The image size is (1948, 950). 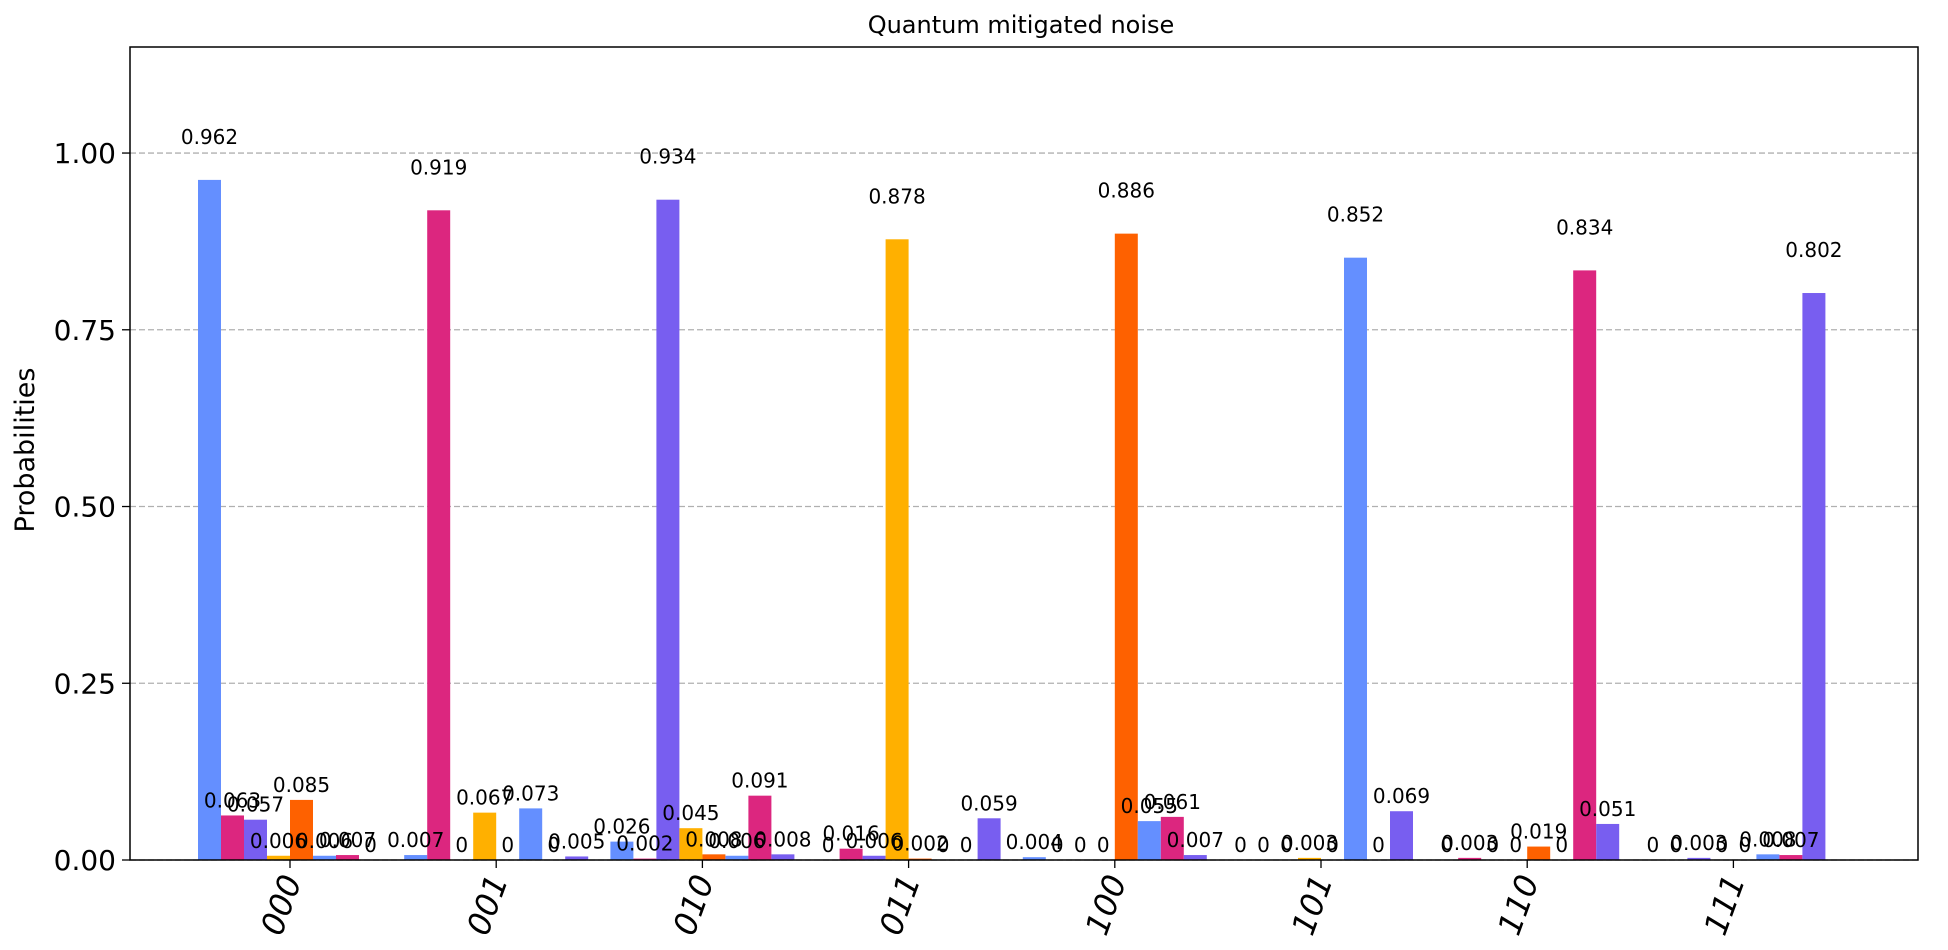 I want to click on data-label: 0.934, so click(x=667, y=157).